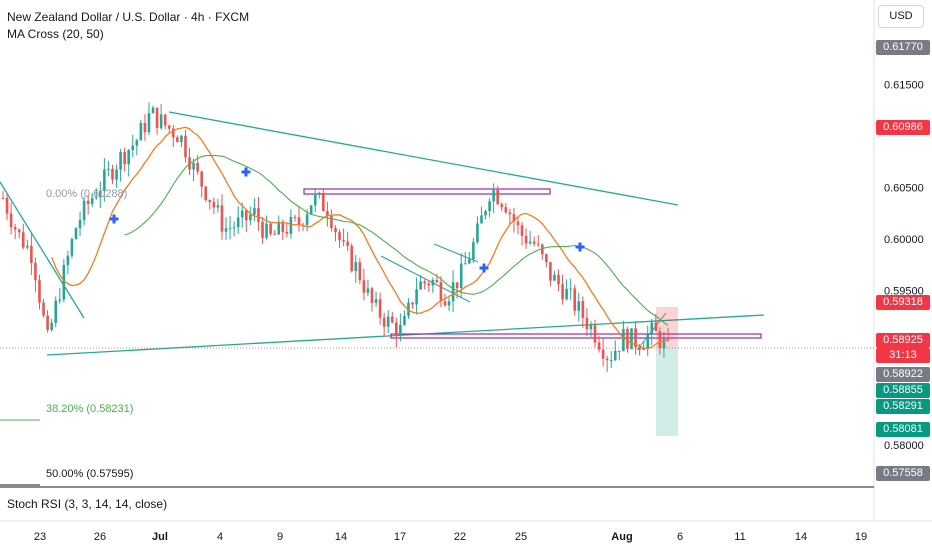  Describe the element at coordinates (460, 537) in the screenshot. I see `x-tick-label: 22` at that location.